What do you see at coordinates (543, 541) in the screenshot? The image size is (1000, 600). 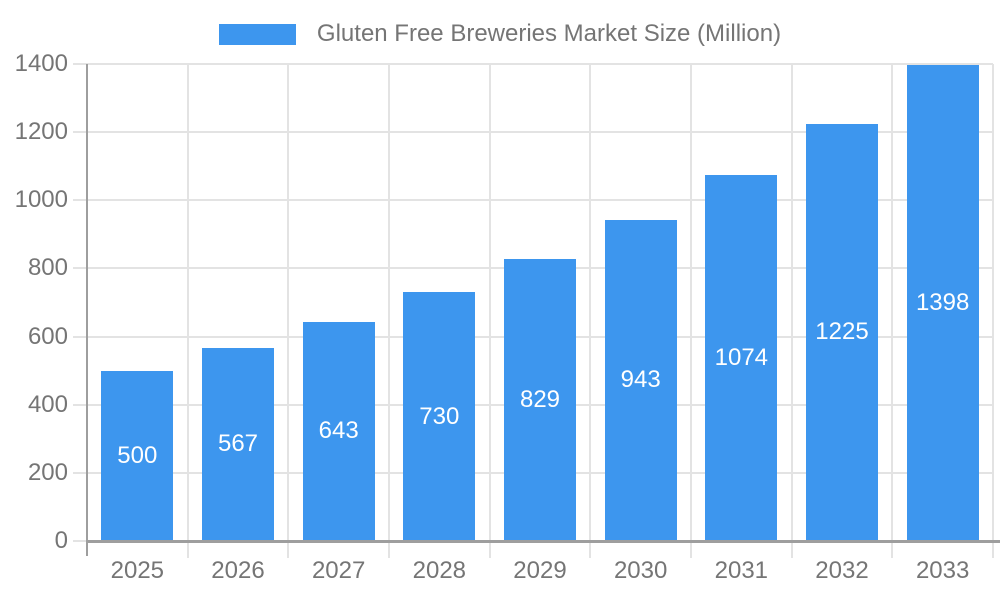 I see `x-axis-line` at bounding box center [543, 541].